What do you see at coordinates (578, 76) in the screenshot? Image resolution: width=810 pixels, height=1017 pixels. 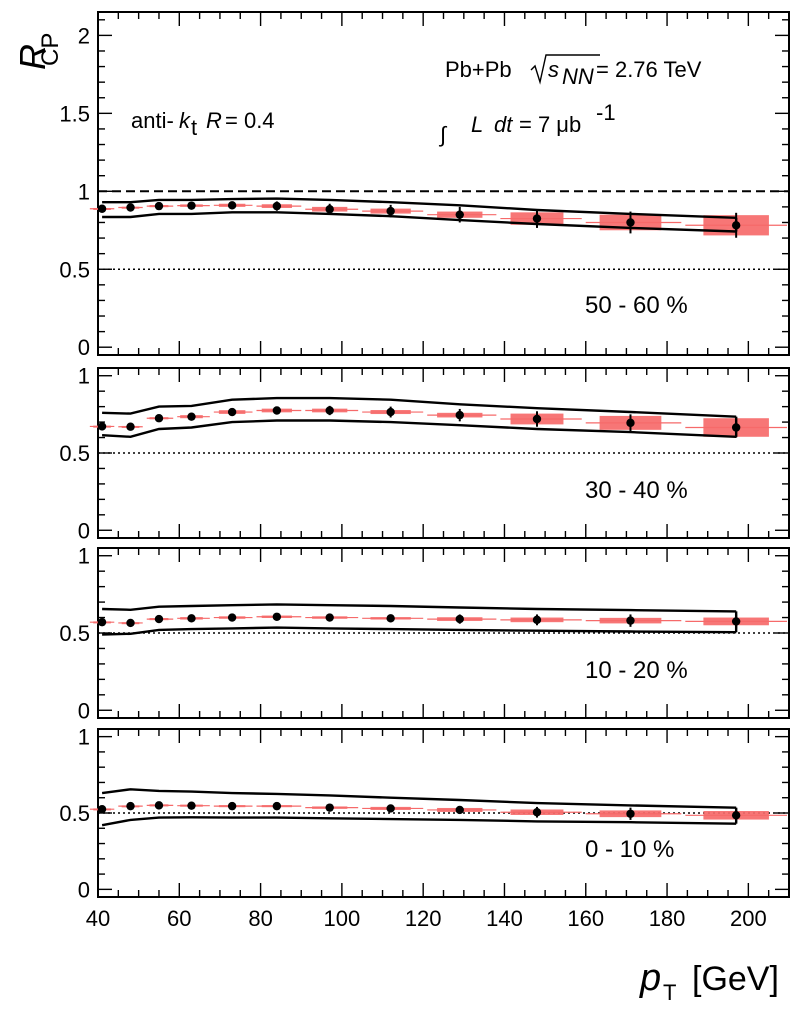 I see `sqrt-s-sub: NN` at bounding box center [578, 76].